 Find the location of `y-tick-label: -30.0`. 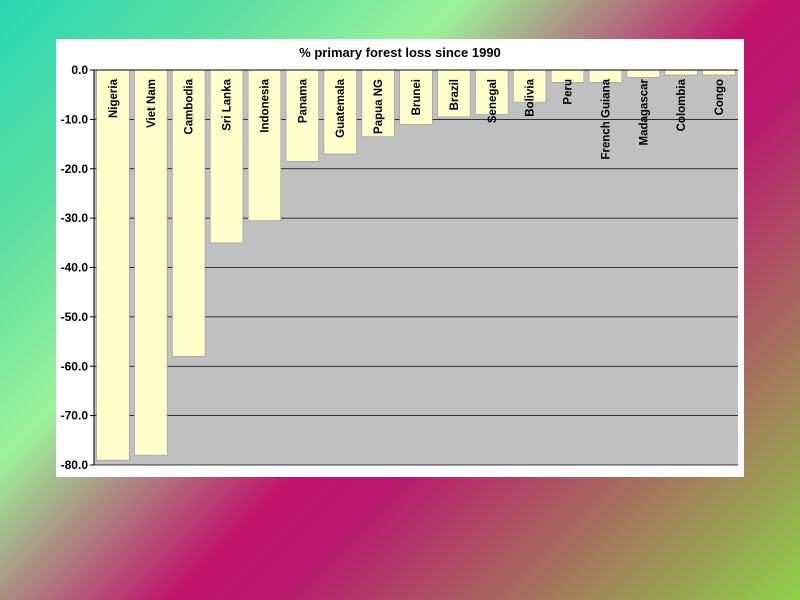

y-tick-label: -30.0 is located at coordinates (75, 218).